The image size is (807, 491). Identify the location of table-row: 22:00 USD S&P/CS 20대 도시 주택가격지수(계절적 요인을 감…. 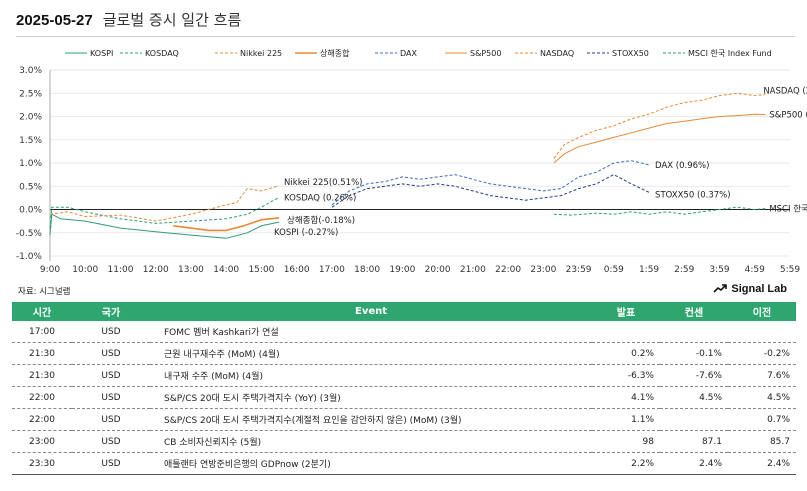
(404, 419).